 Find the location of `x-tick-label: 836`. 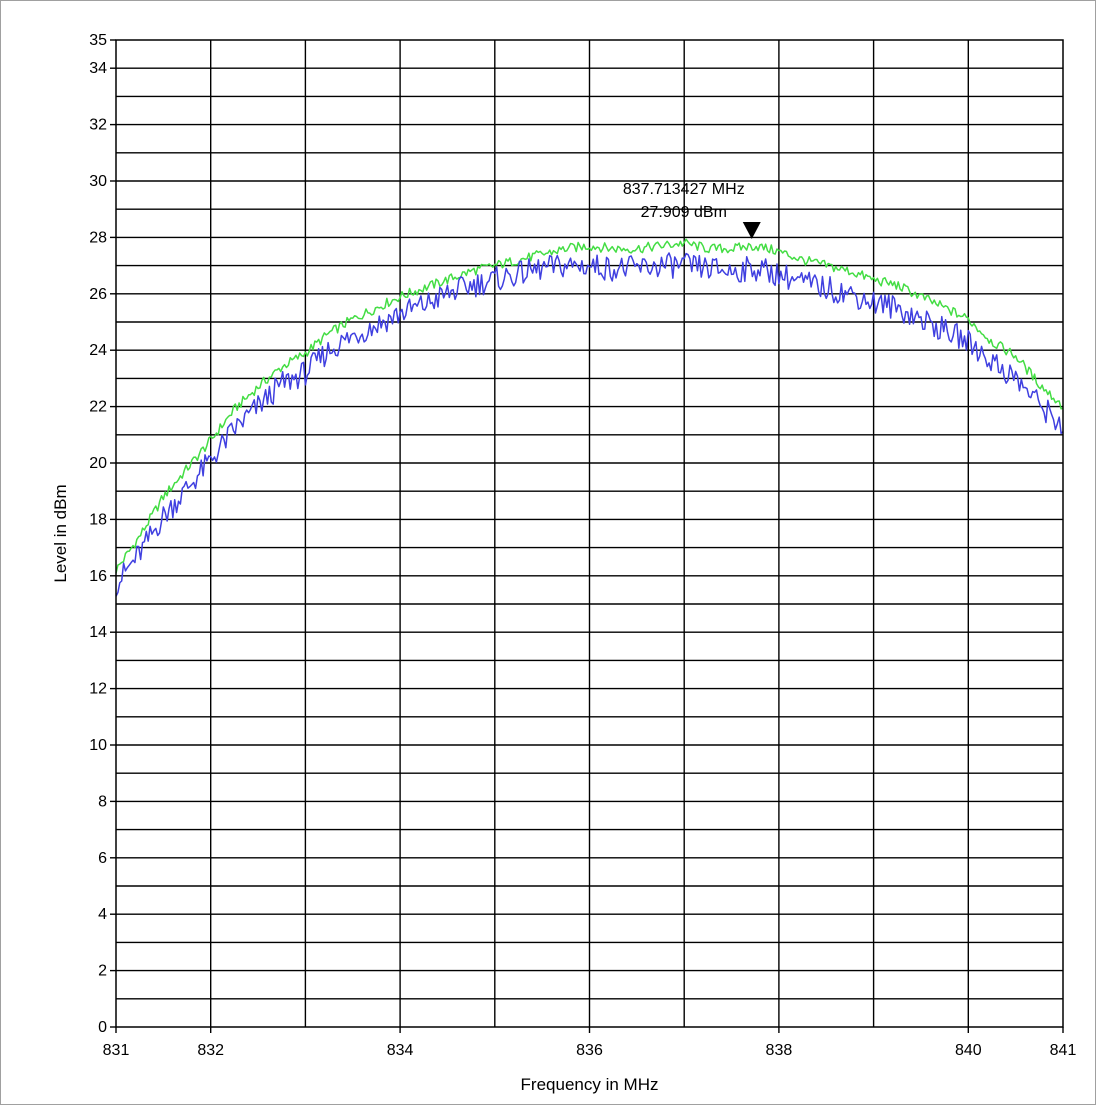

x-tick-label: 836 is located at coordinates (589, 1050).